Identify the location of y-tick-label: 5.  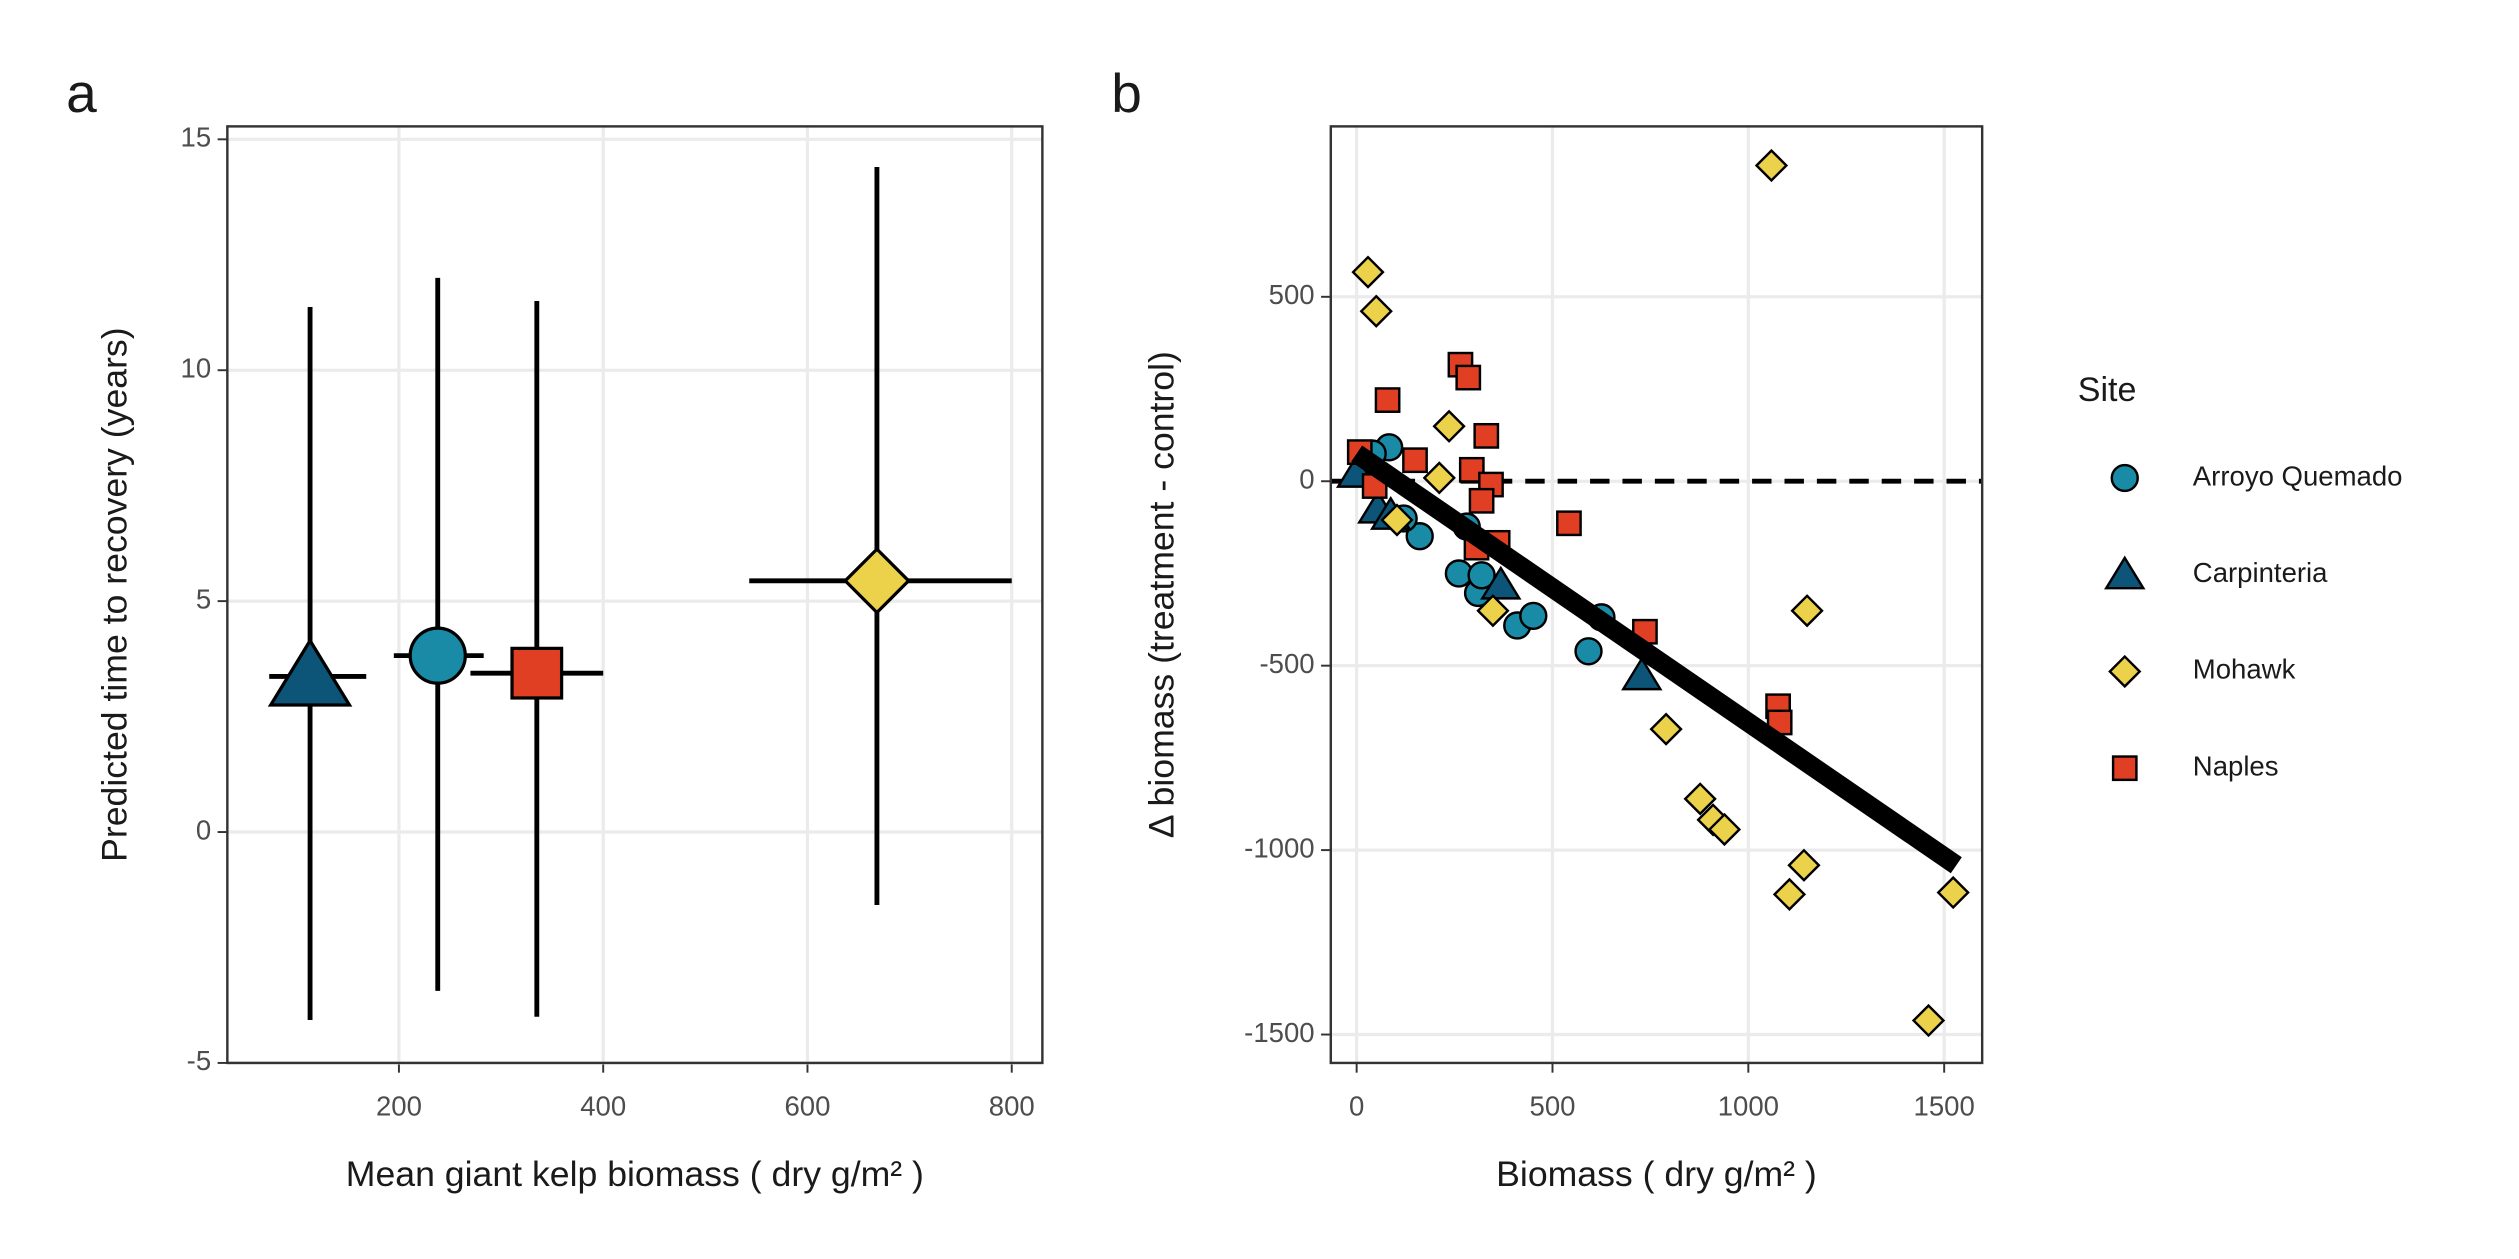
(203, 598).